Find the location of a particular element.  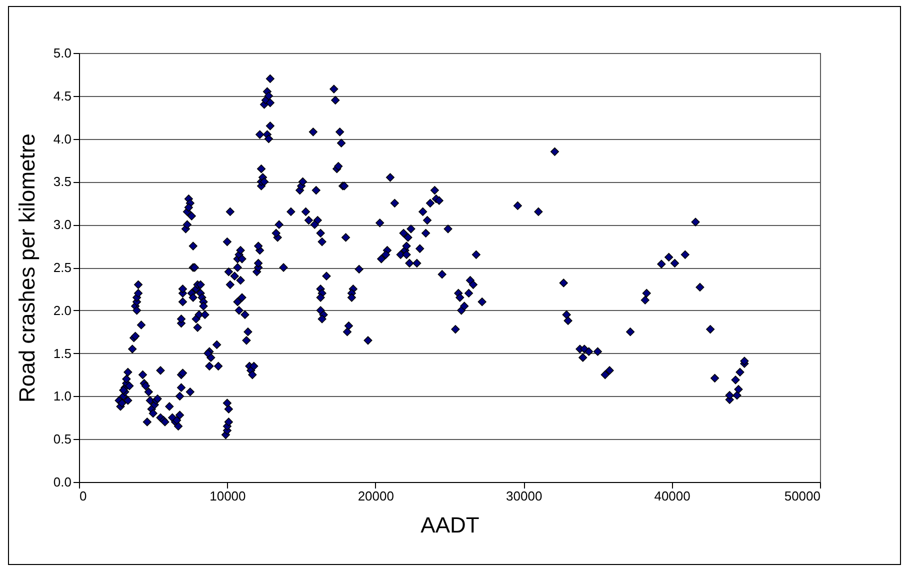

x-tick-label: 50000 is located at coordinates (802, 496).